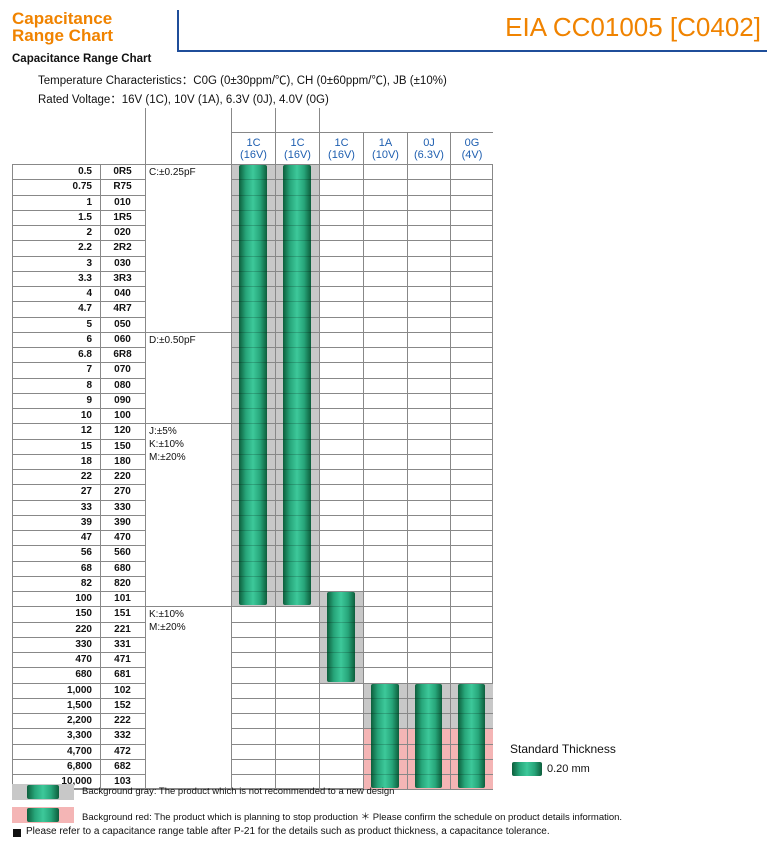  Describe the element at coordinates (429, 154) in the screenshot. I see `voltage-value: (6.3V)` at that location.